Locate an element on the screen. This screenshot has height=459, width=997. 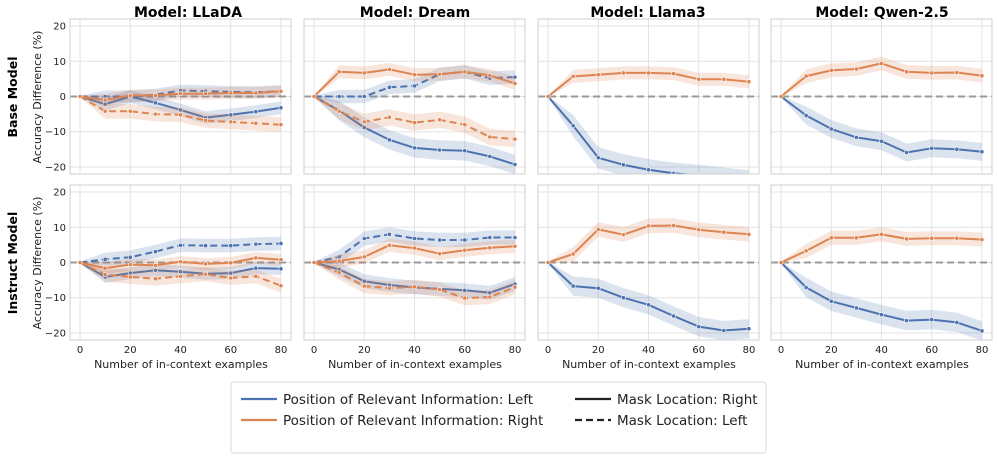
series-right-mask-right-ci-band is located at coordinates (414, 253).